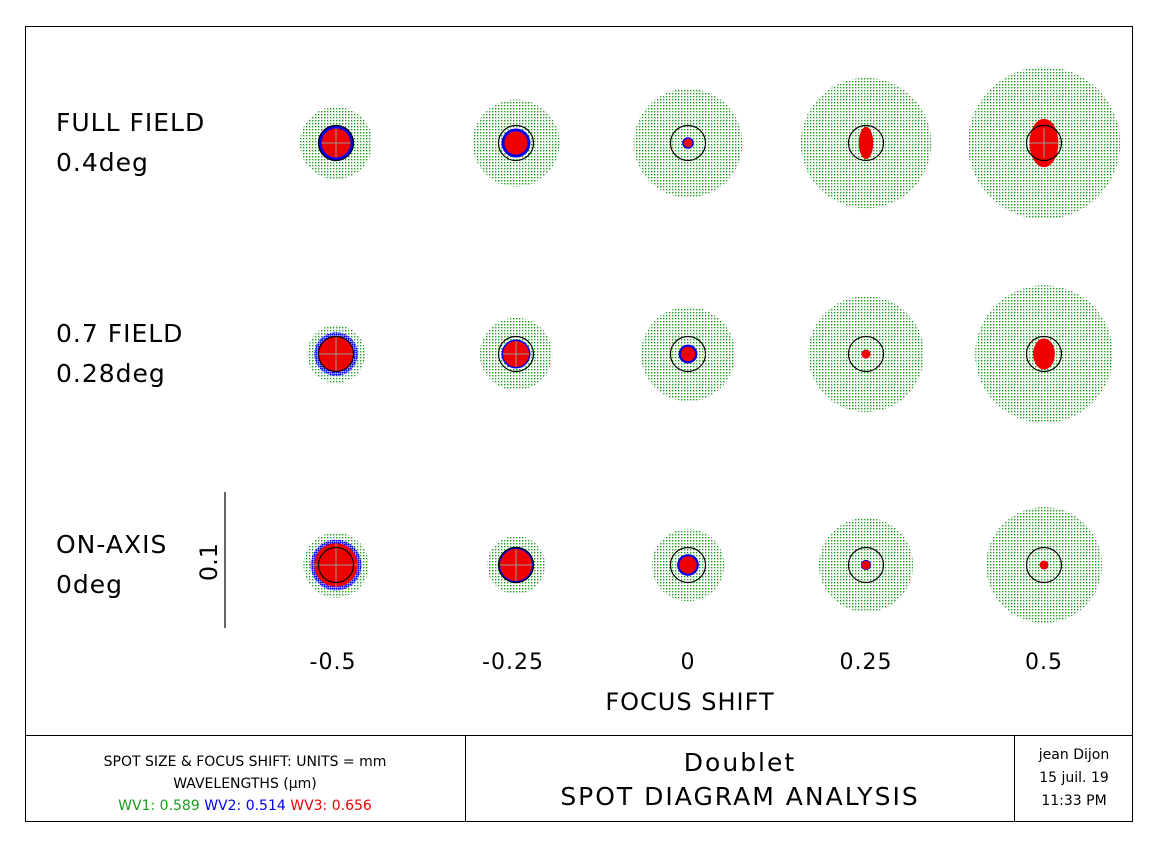 This screenshot has height=841, width=1158. What do you see at coordinates (120, 333) in the screenshot?
I see `row-label-line1: 0.7 FIELD` at bounding box center [120, 333].